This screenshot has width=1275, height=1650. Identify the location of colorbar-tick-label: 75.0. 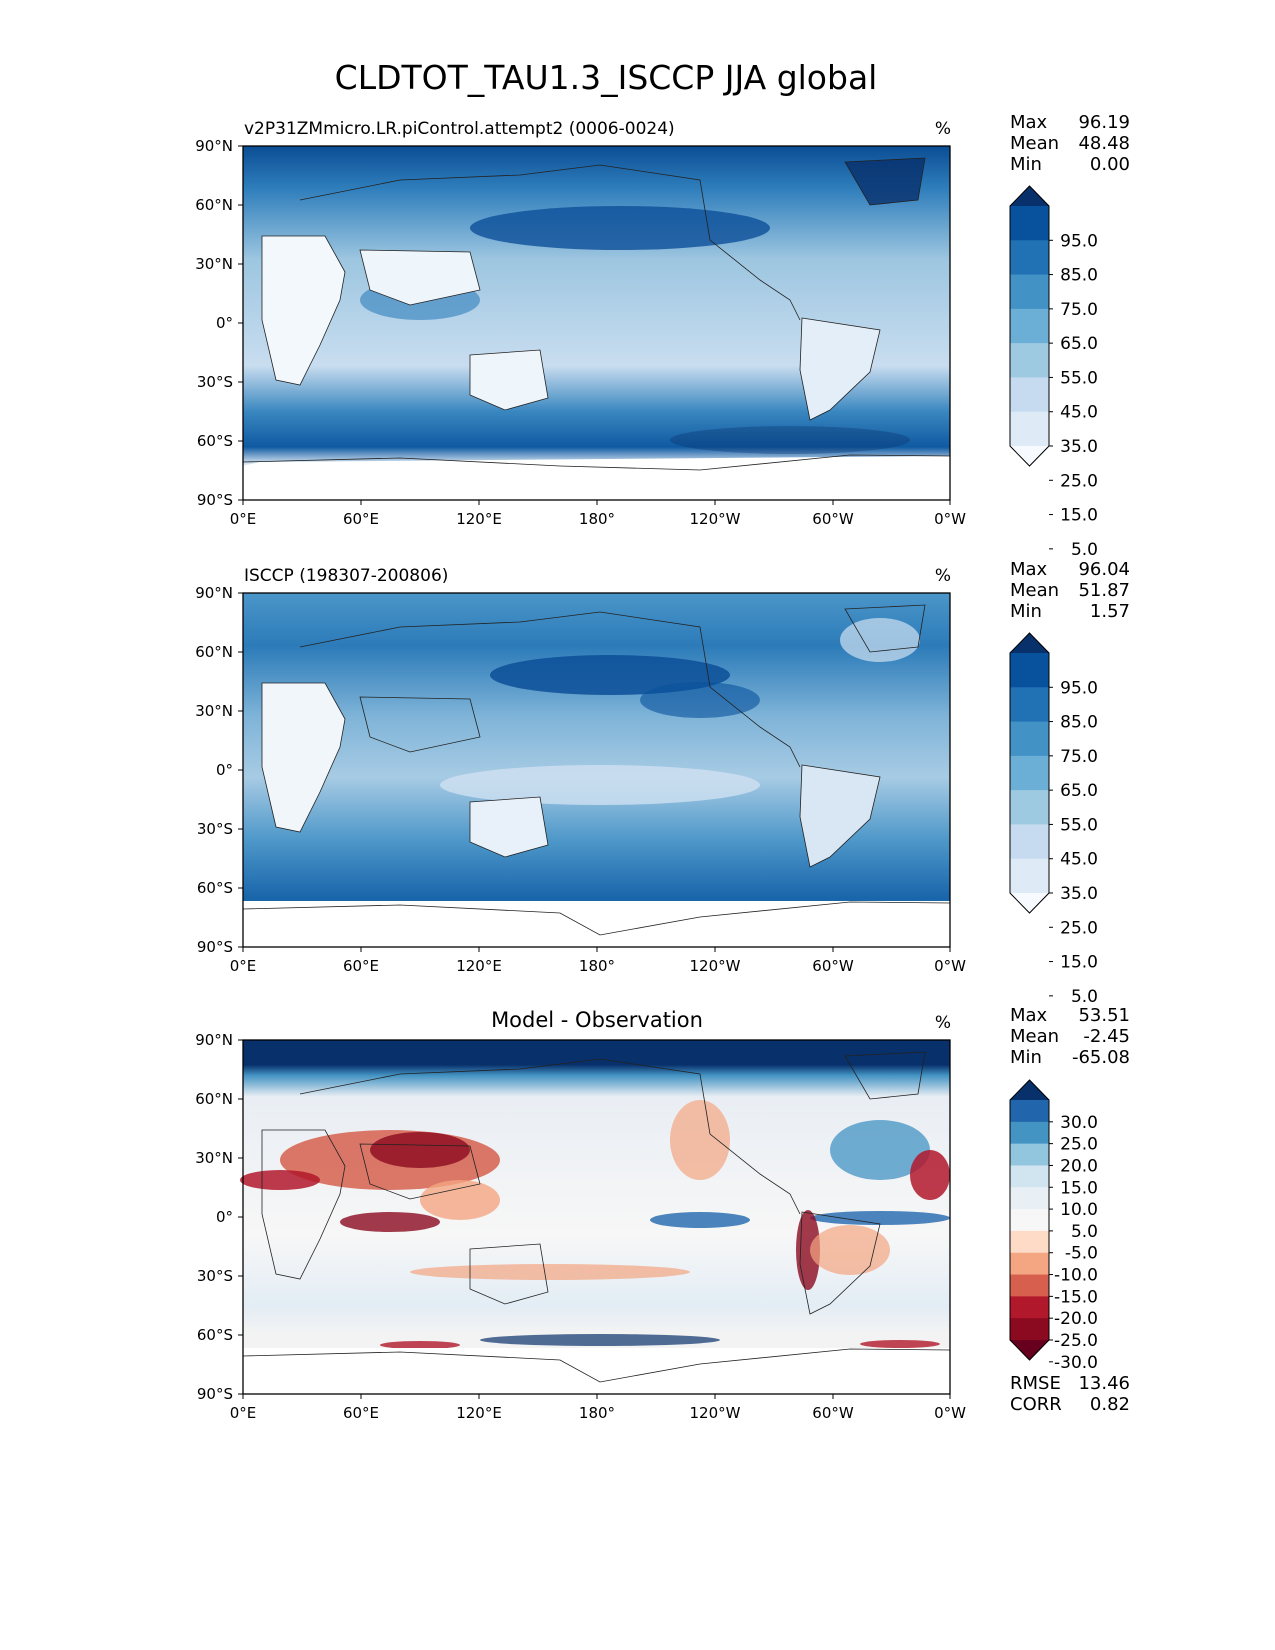
(1079, 757).